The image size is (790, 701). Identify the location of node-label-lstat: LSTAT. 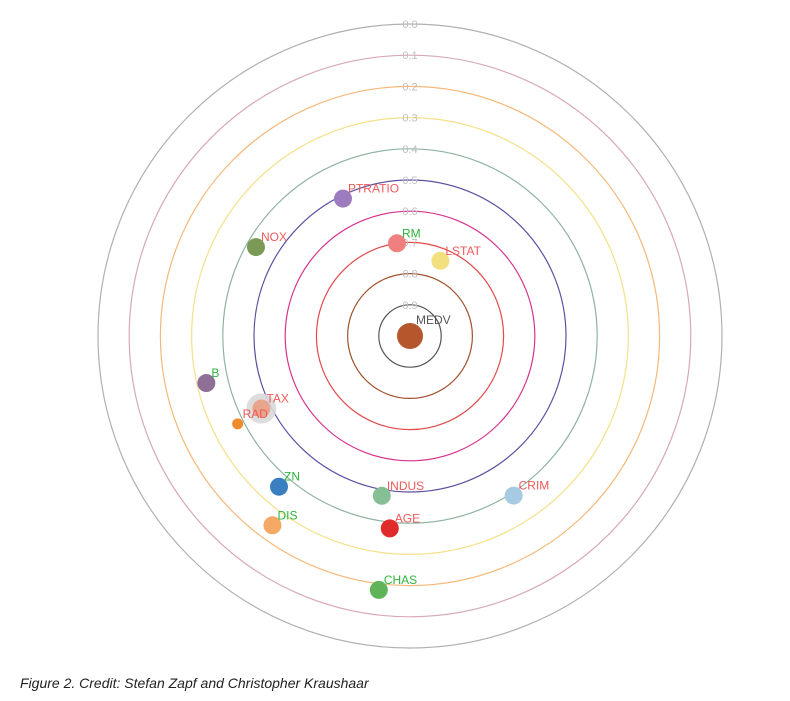
(463, 251).